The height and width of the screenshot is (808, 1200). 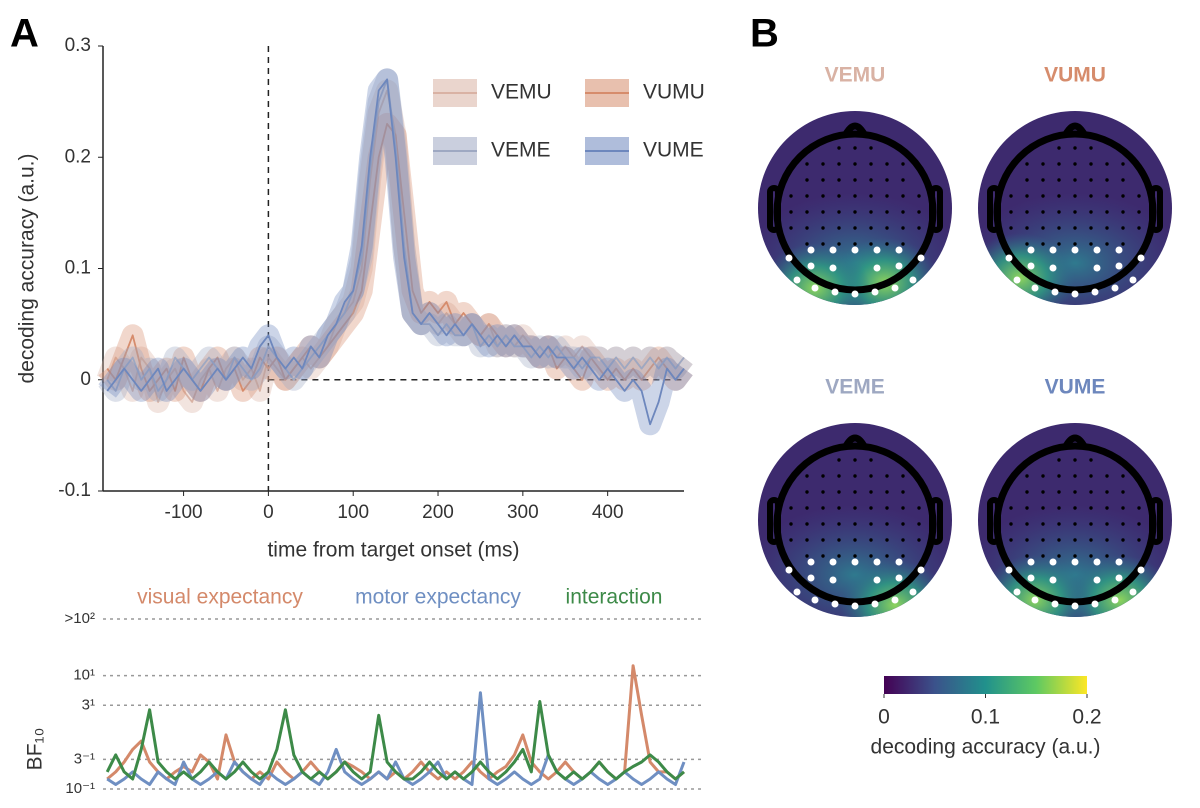 What do you see at coordinates (985, 685) in the screenshot?
I see `colorbar` at bounding box center [985, 685].